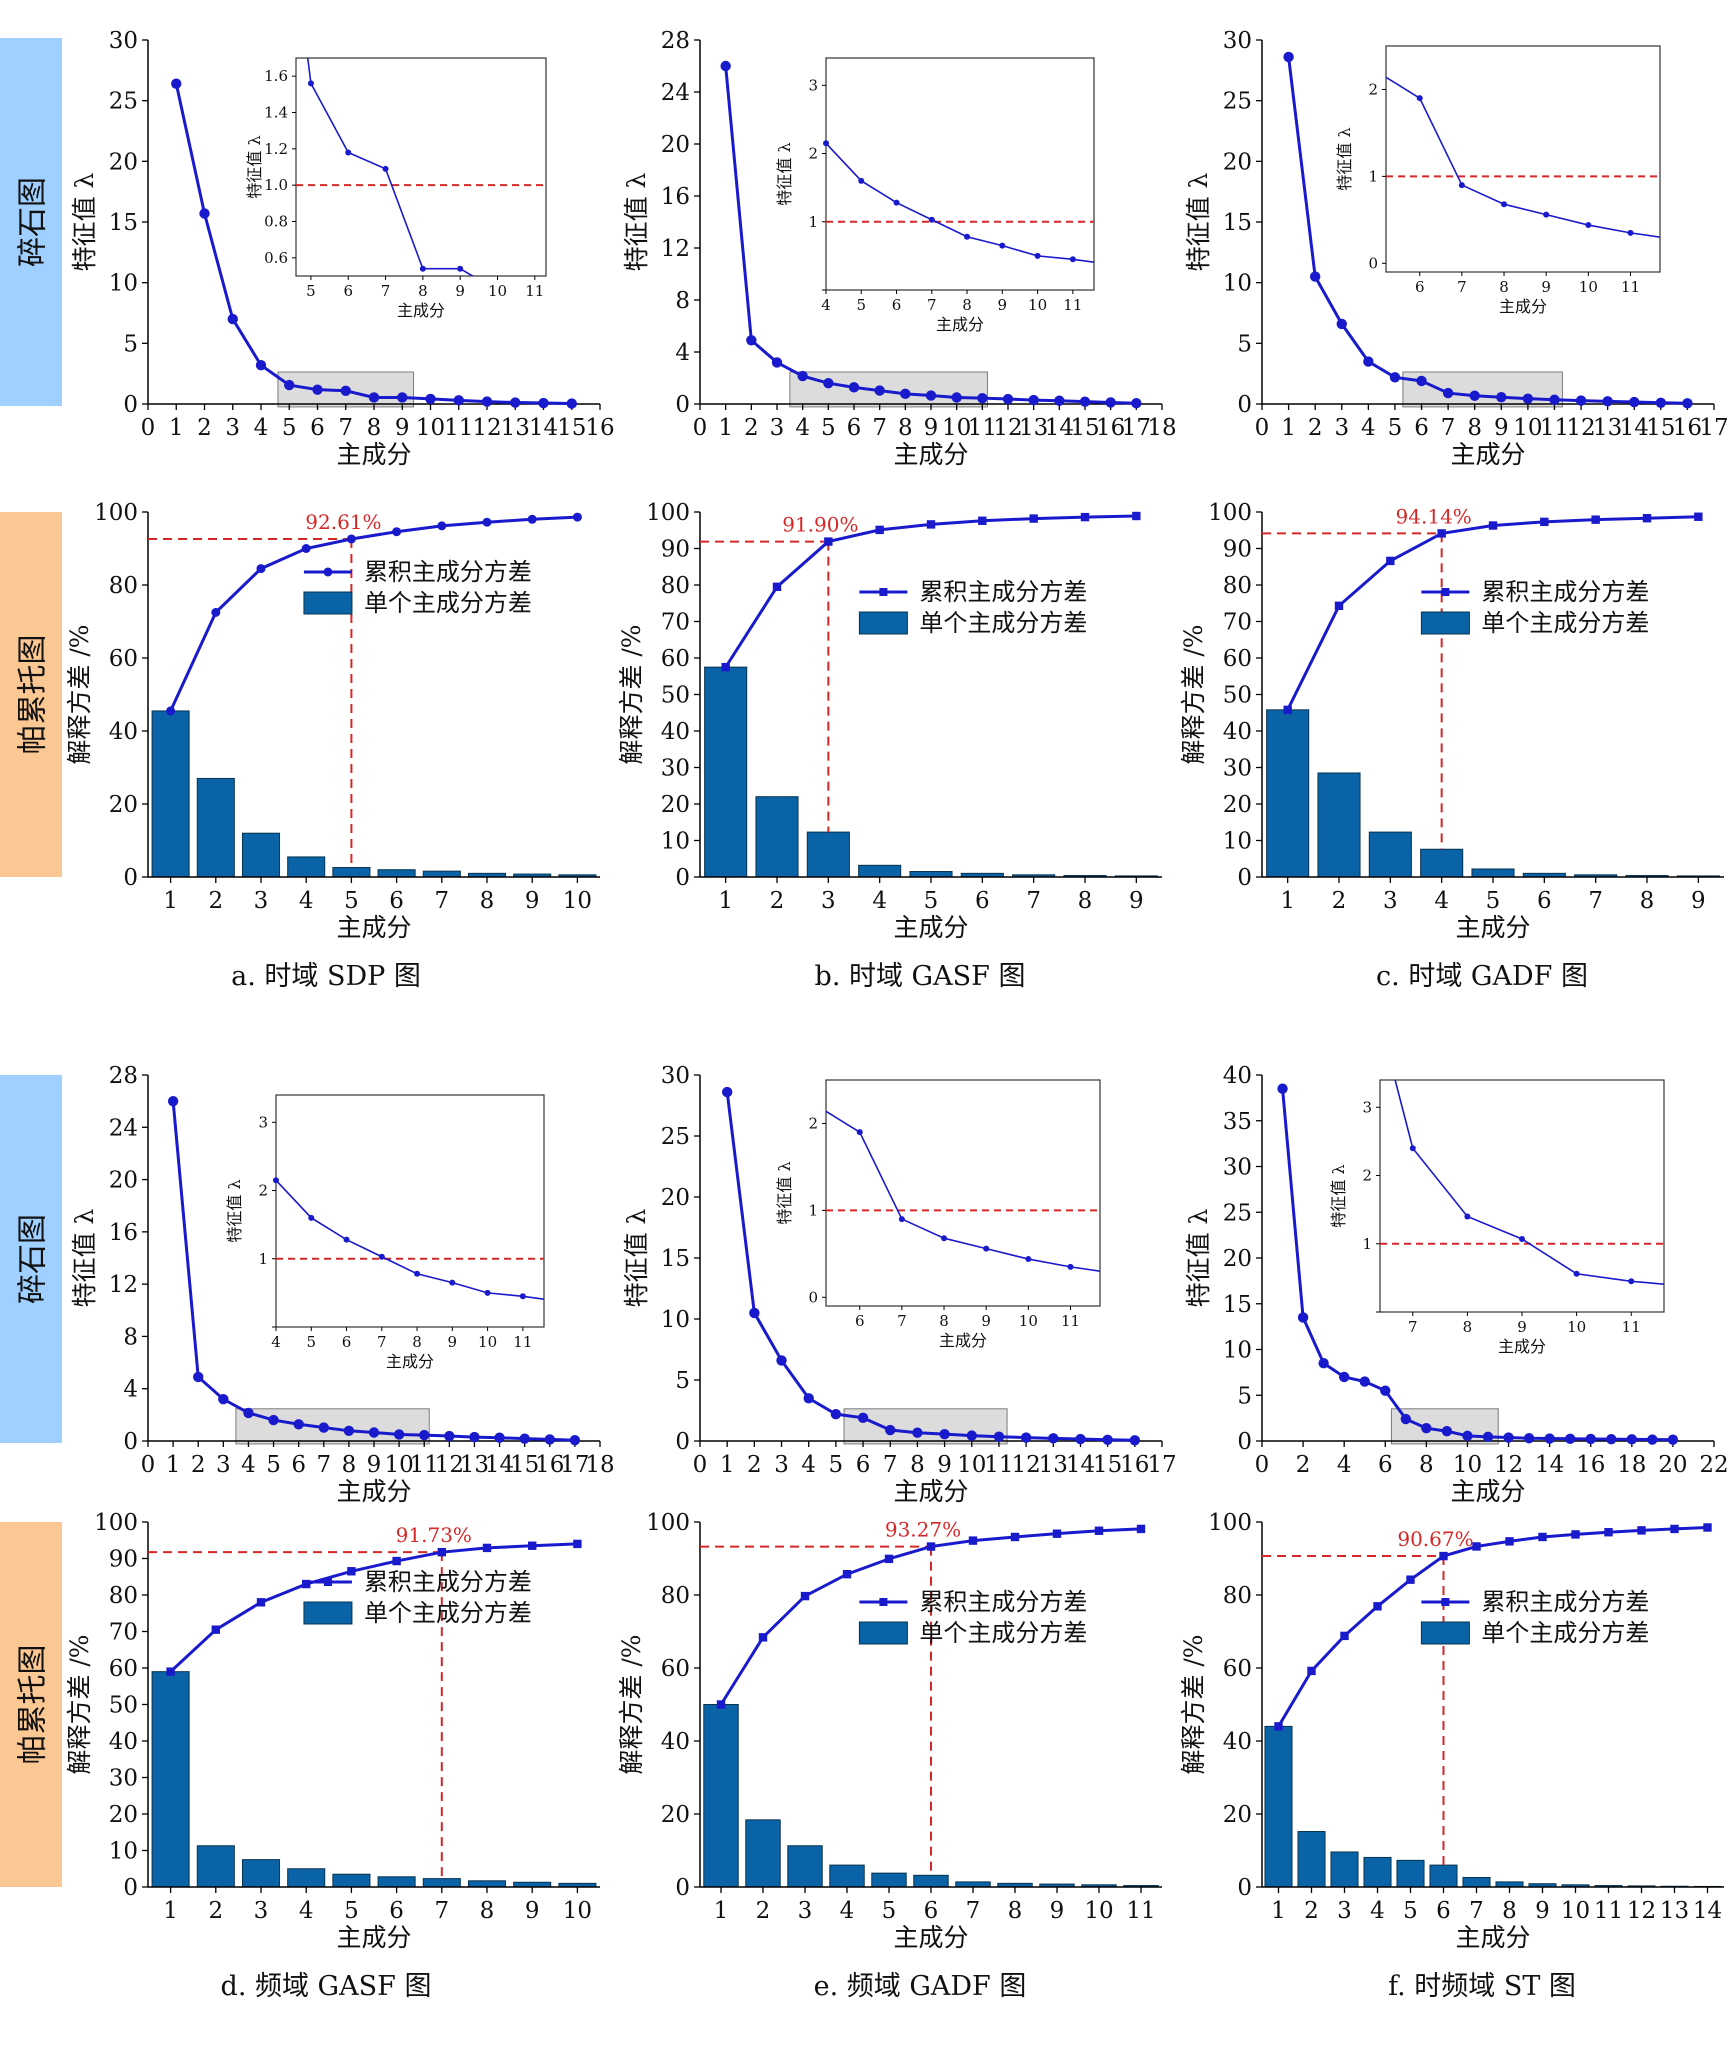  What do you see at coordinates (441, 901) in the screenshot?
I see `x-tick-label: 7` at bounding box center [441, 901].